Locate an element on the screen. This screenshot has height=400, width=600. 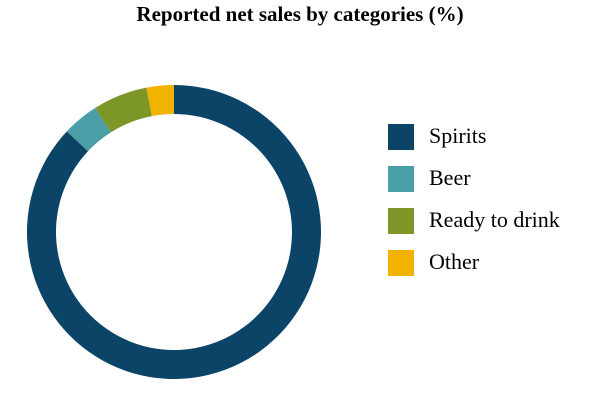
legend-label: Other is located at coordinates (454, 261).